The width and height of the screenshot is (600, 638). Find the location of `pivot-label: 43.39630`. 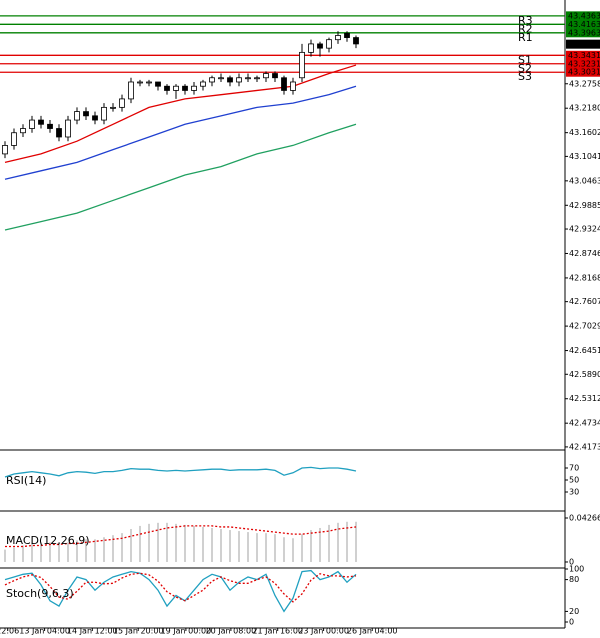

pivot-label: 43.39630 is located at coordinates (584, 32).